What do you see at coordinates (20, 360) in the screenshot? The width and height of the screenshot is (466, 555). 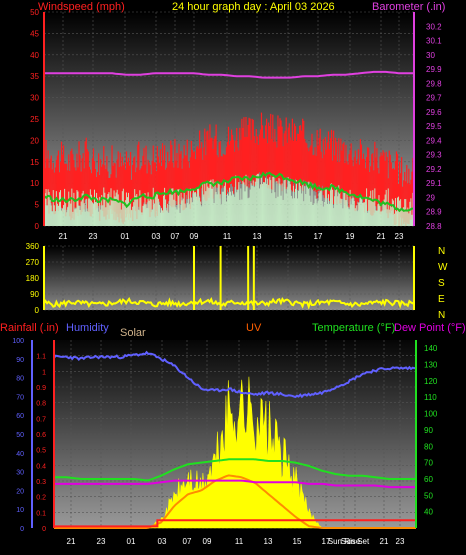 I see `humidity-tick-label: 90` at bounding box center [20, 360].